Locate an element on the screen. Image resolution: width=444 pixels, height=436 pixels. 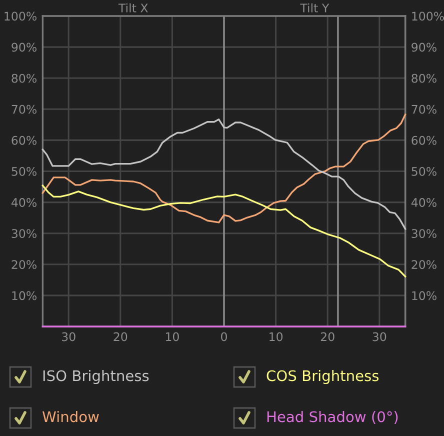
y-tick-label: 30% is located at coordinates (24, 233).